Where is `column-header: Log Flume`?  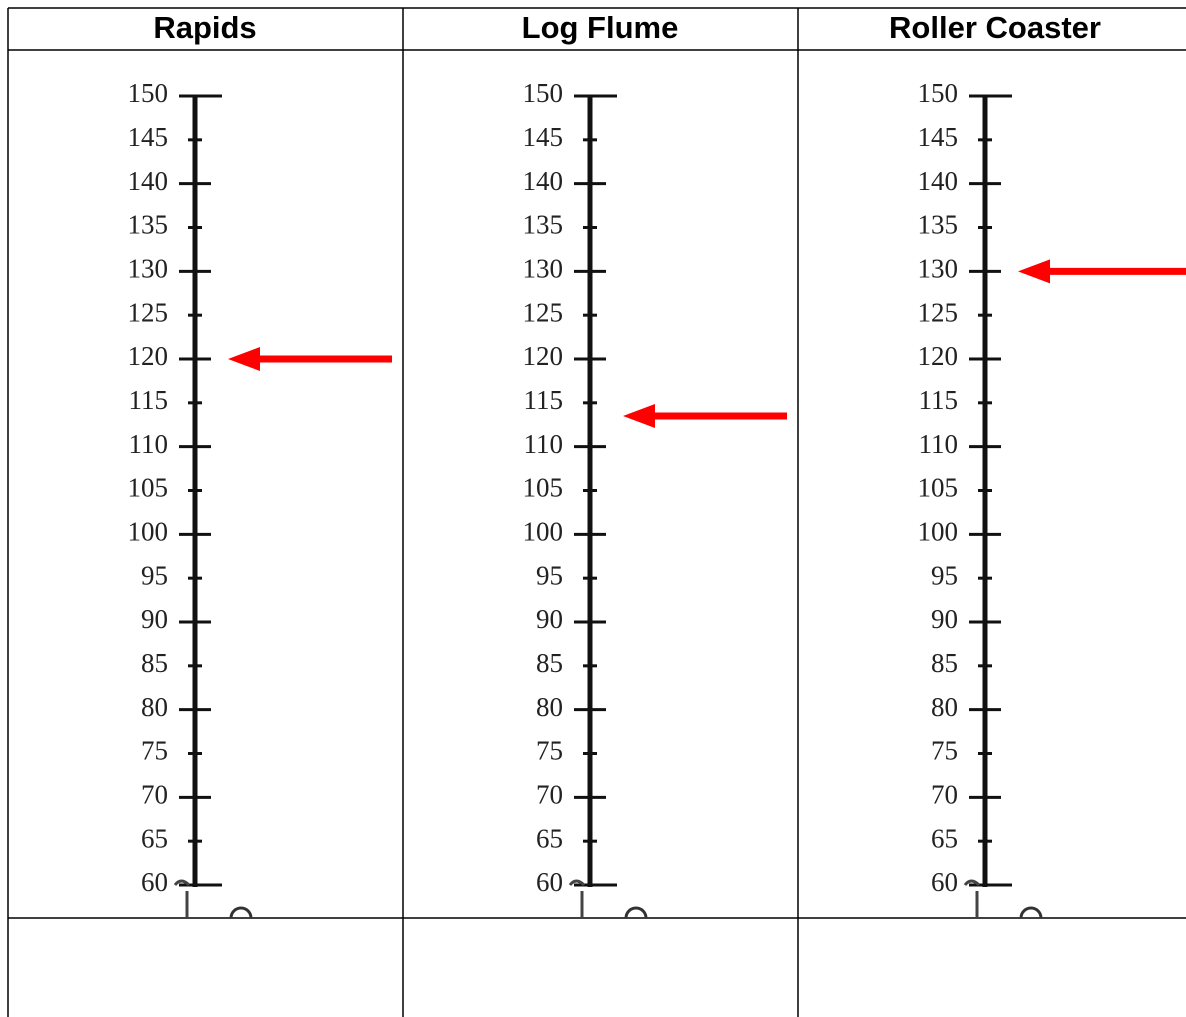
column-header: Log Flume is located at coordinates (600, 27).